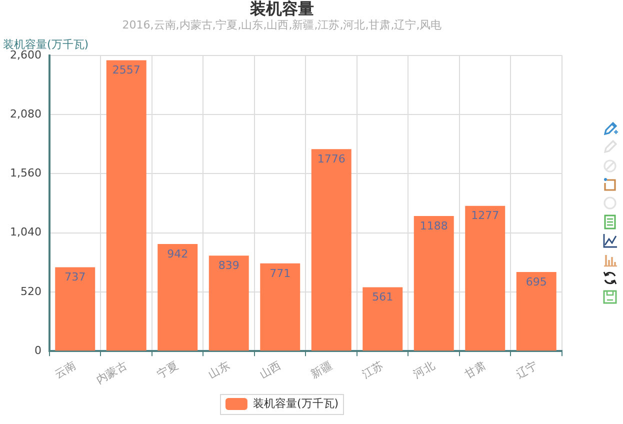  What do you see at coordinates (177, 253) in the screenshot?
I see `data-label: 942` at bounding box center [177, 253].